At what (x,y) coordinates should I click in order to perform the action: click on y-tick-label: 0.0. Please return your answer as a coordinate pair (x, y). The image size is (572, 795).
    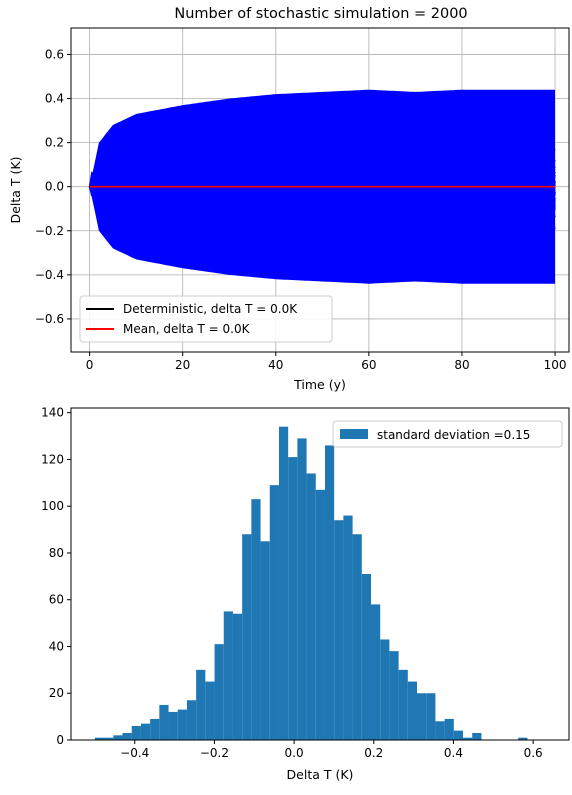
    Looking at the image, I should click on (54, 187).